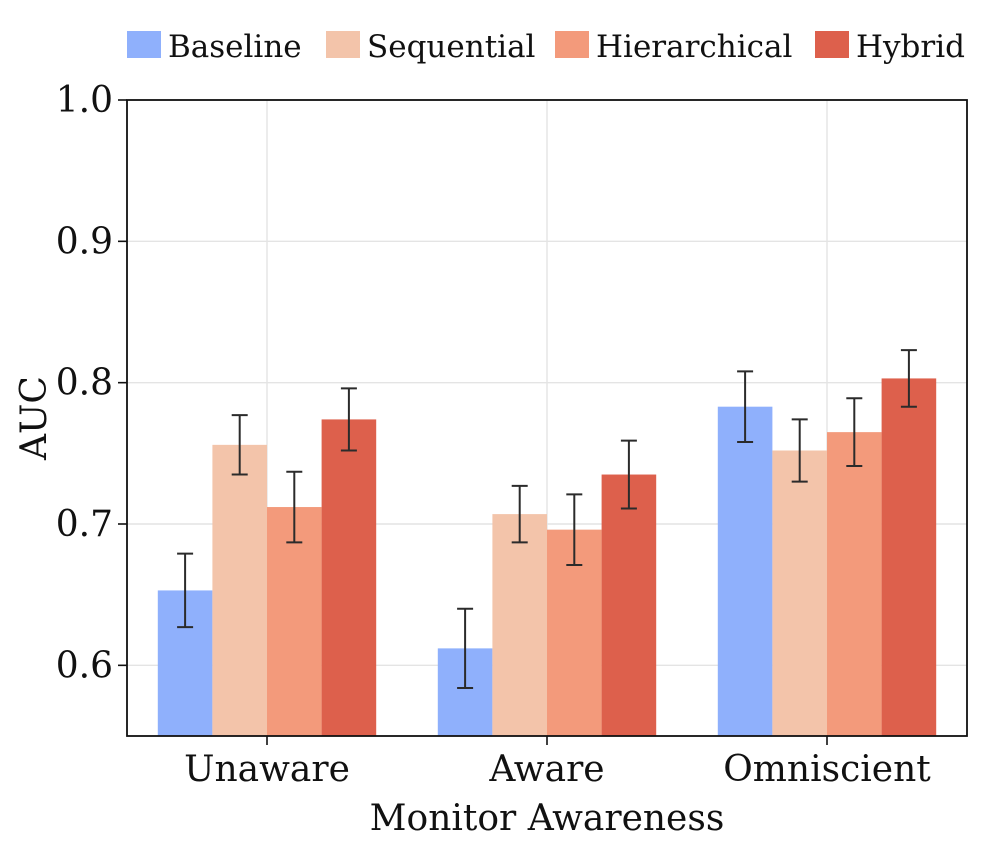  What do you see at coordinates (694, 47) in the screenshot?
I see `legend-label: Hierarchical` at bounding box center [694, 47].